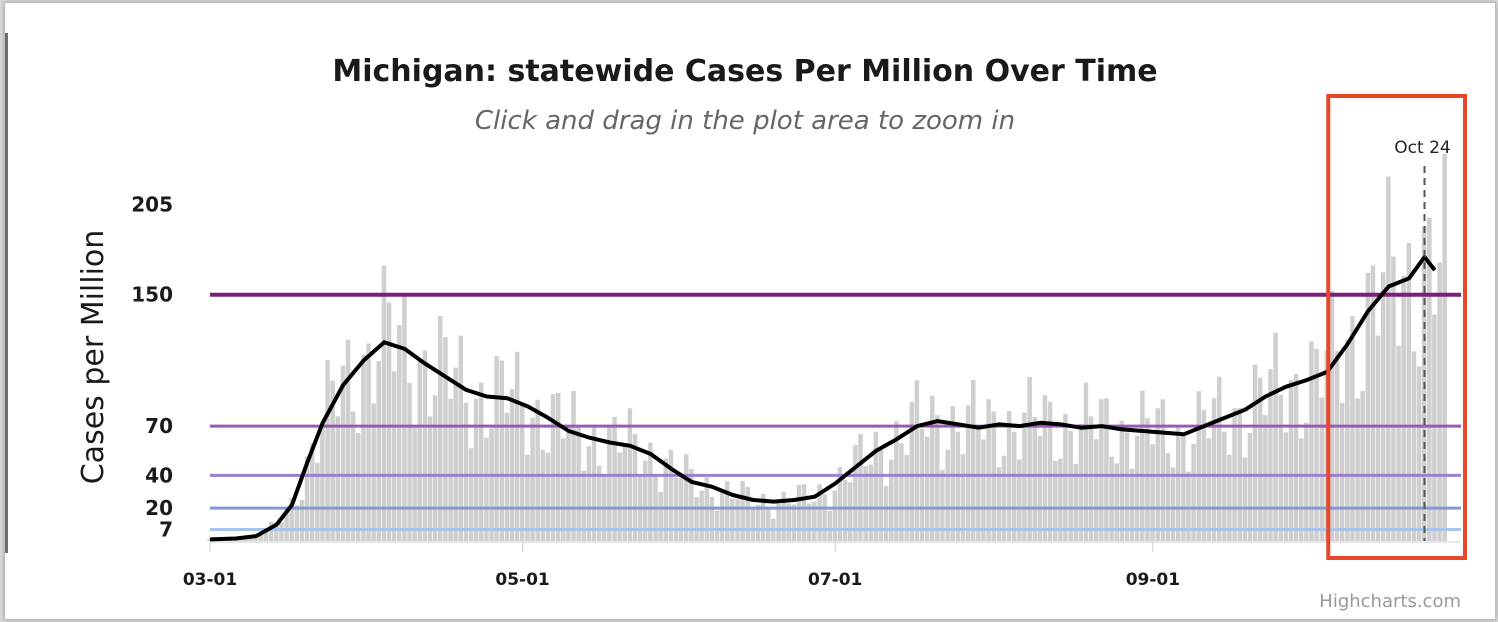 The width and height of the screenshot is (1498, 622). I want to click on y-tick-label: 150, so click(152, 295).